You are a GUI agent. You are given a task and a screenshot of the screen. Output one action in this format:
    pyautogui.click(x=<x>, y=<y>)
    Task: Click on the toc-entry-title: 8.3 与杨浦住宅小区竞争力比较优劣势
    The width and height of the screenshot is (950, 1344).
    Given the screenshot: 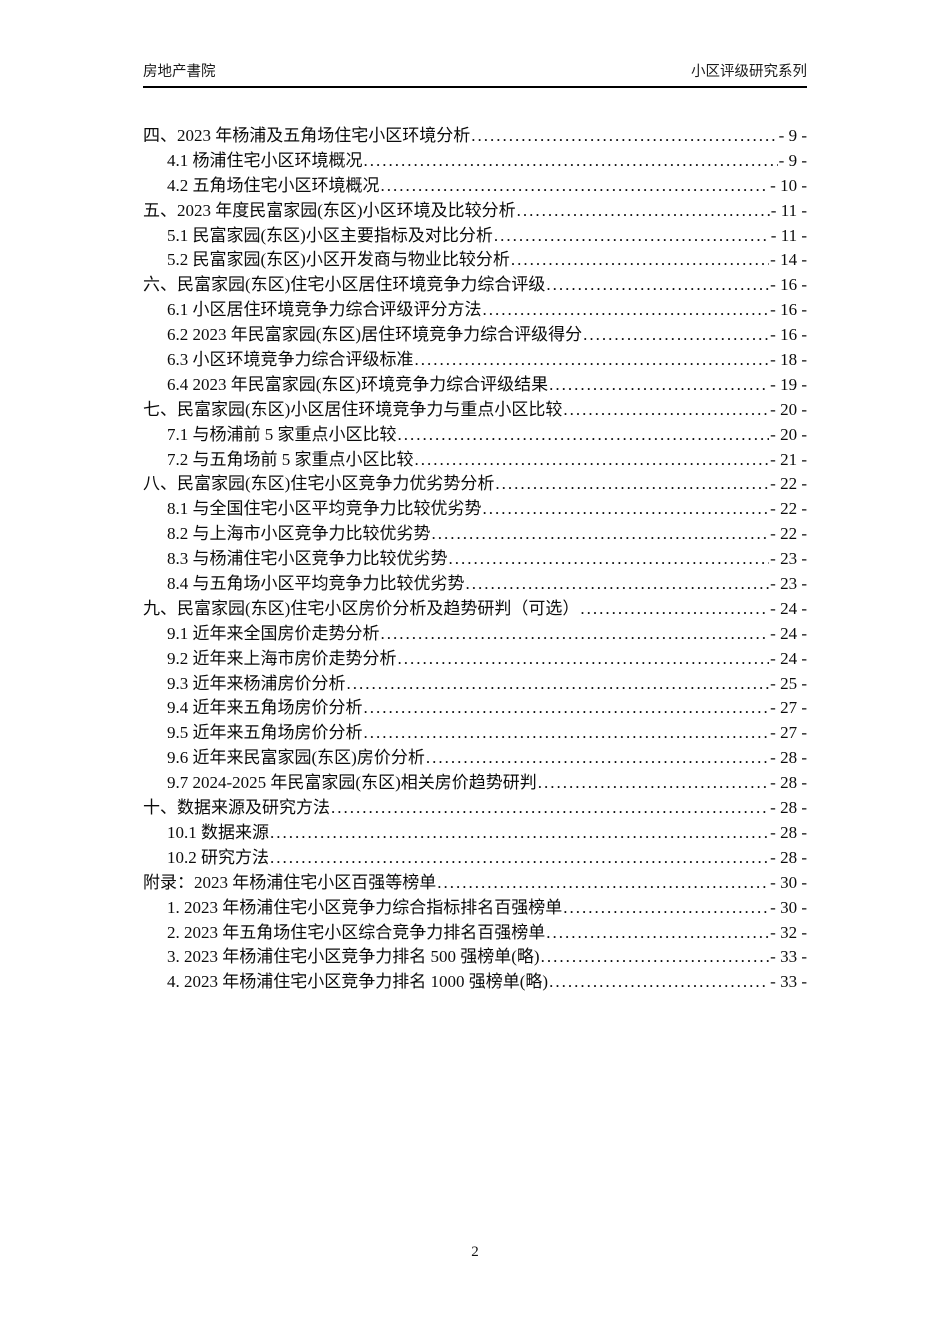 What is the action you would take?
    pyautogui.click(x=307, y=559)
    